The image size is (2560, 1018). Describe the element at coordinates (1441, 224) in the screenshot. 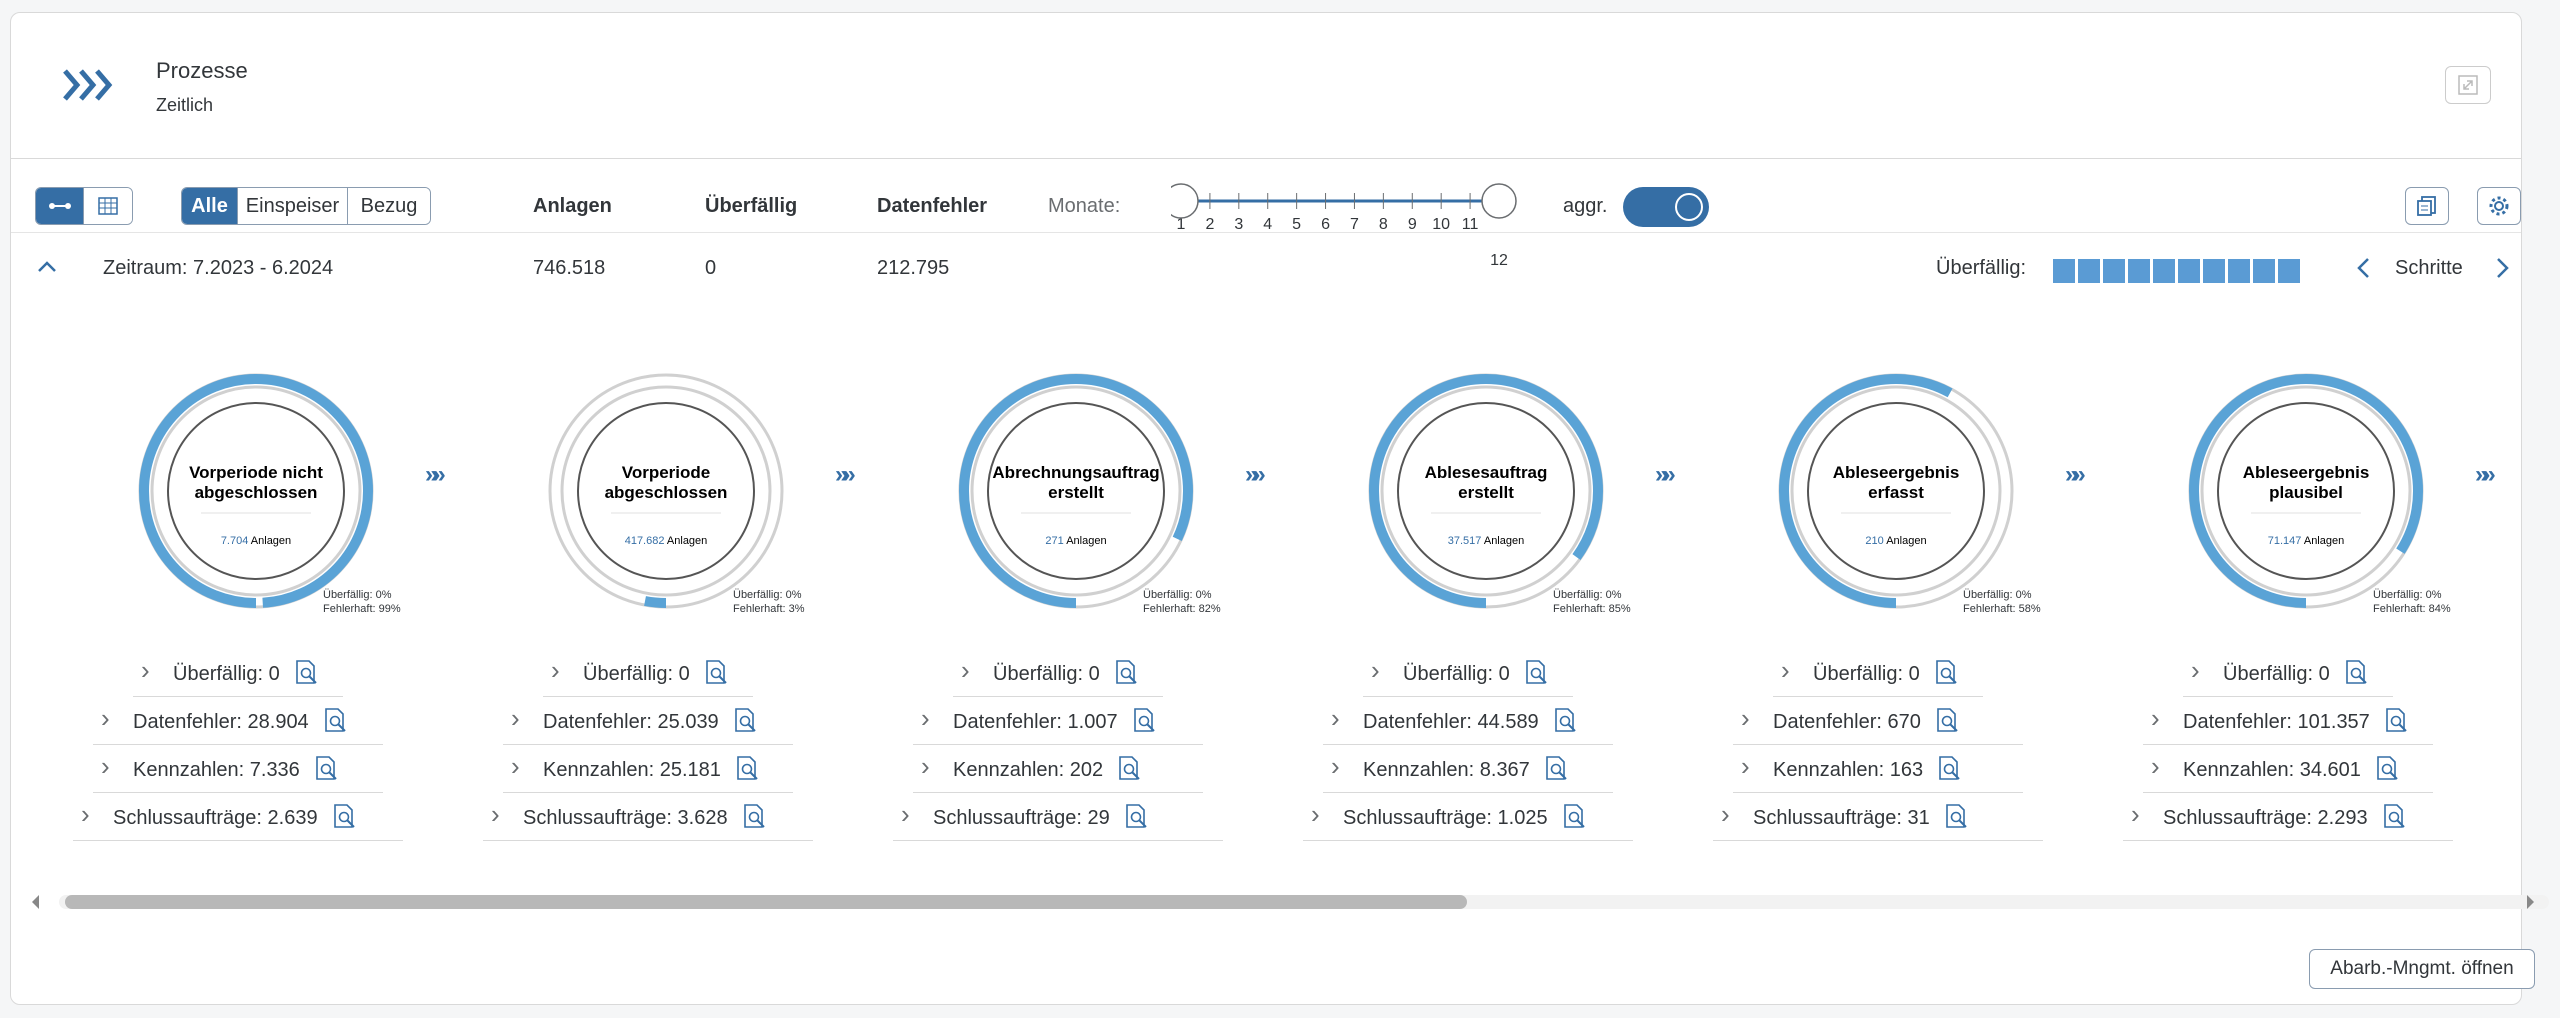

I see `slider-tick-label: 10` at that location.